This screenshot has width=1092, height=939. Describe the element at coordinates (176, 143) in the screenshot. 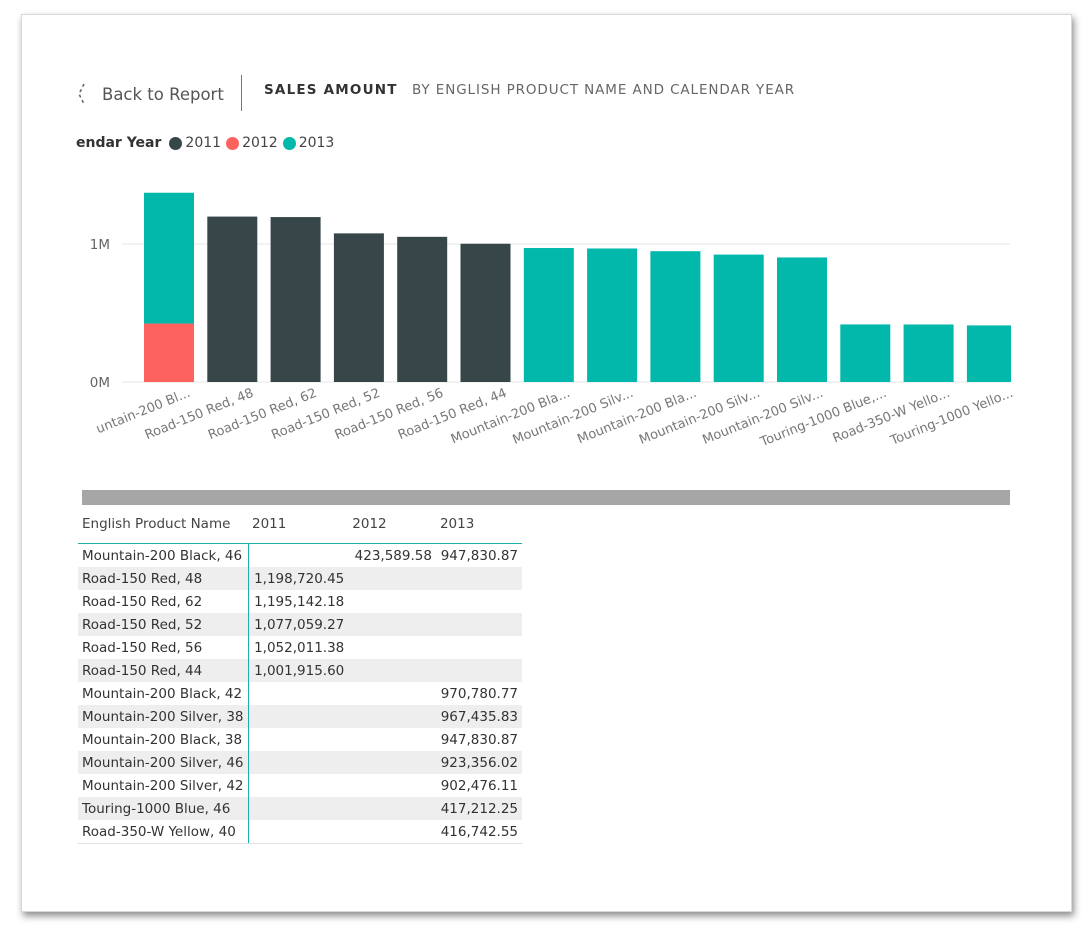

I see `legend-dot-2011` at that location.